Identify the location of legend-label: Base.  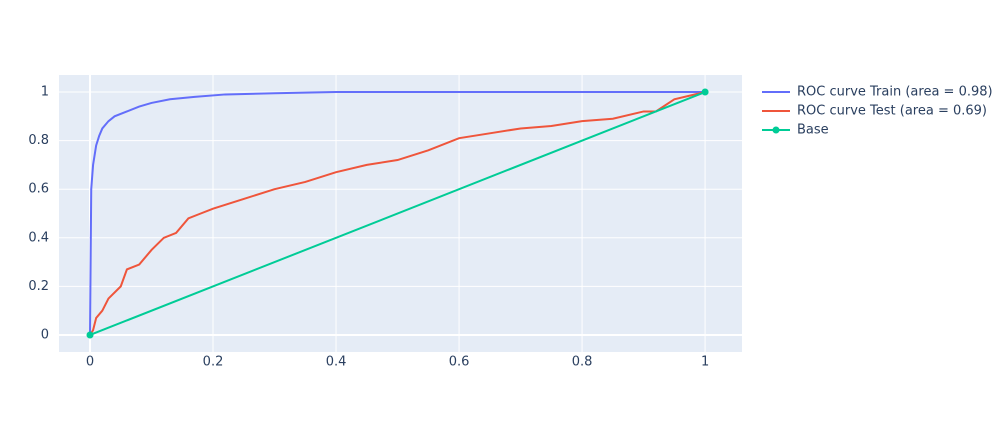
(813, 130).